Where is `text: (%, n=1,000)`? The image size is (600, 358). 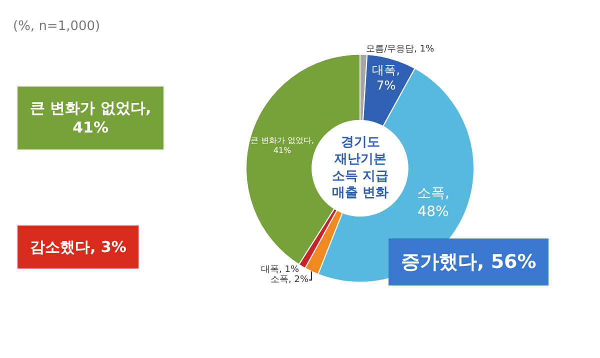
text: (%, n=1,000) is located at coordinates (56, 26).